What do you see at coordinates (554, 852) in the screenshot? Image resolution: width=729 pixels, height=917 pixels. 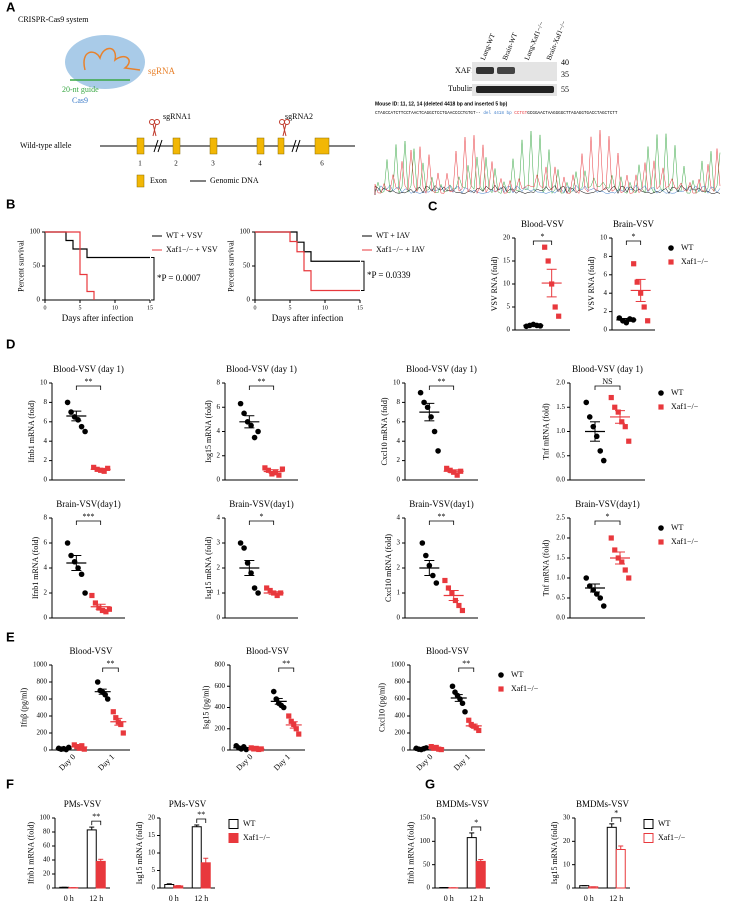 I see `y-axis-label: Isg15 mRNA (fold)` at bounding box center [554, 852].